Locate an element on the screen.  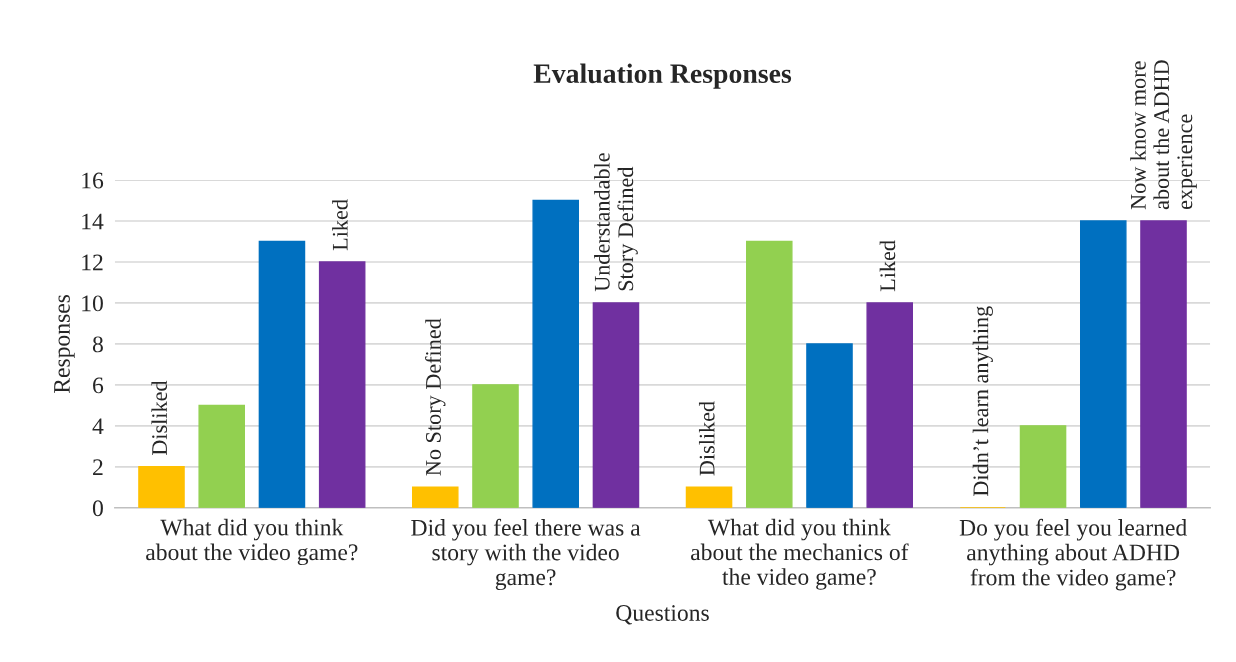
y-tick-label: 14 is located at coordinates (93, 221).